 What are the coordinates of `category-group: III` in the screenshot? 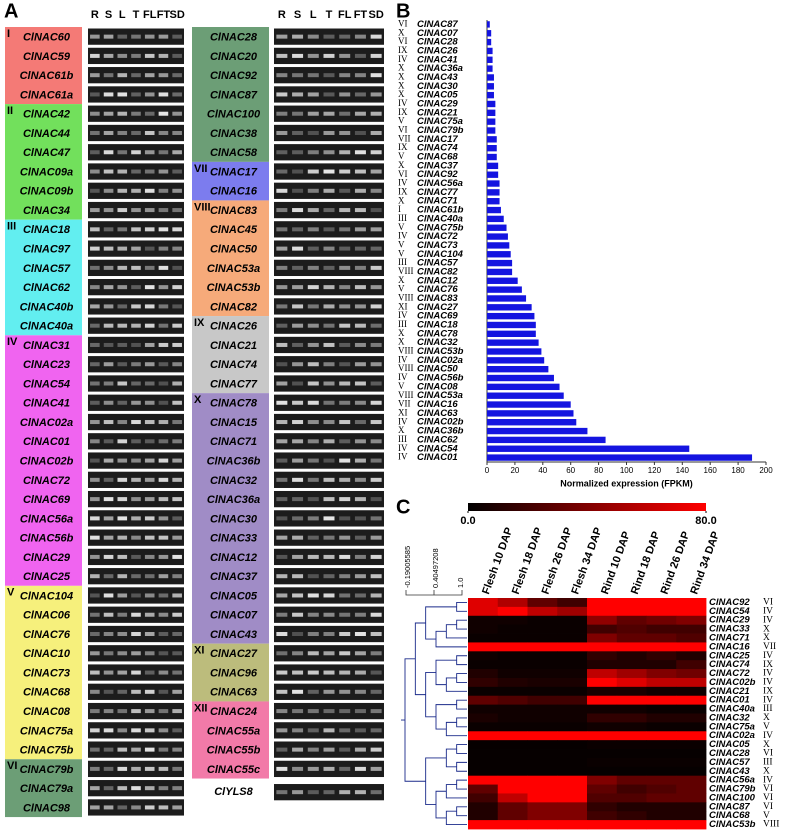 It's located at (402, 439).